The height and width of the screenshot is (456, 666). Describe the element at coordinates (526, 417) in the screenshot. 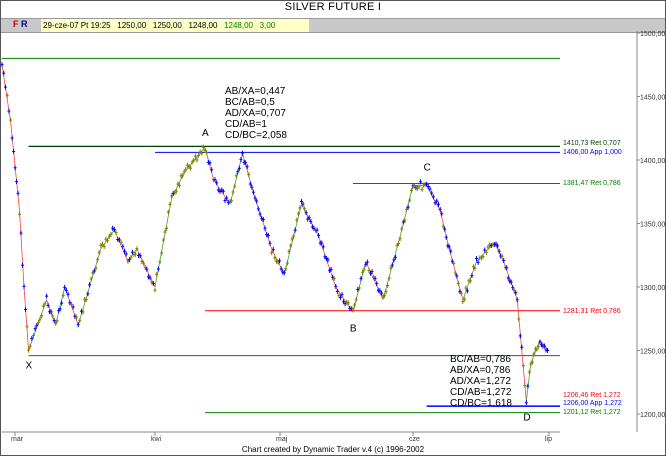

I see `pattern-label-d: D` at that location.